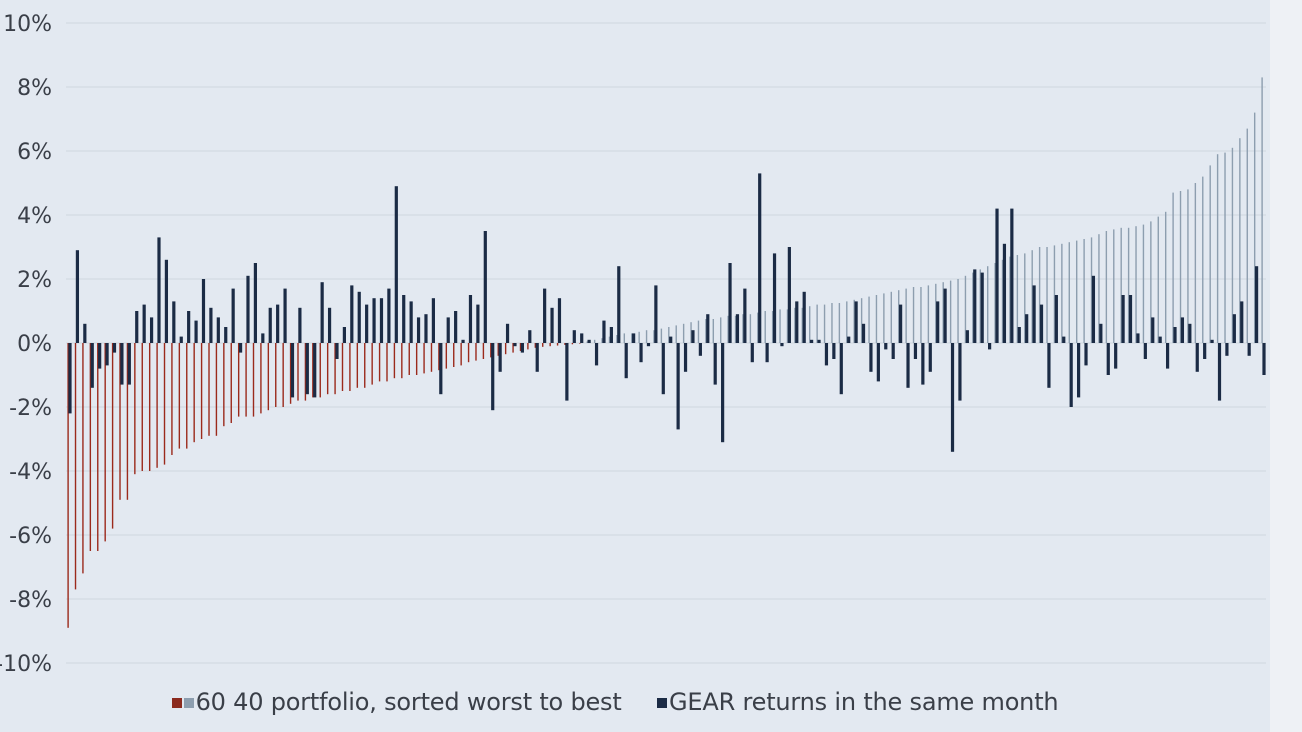 The width and height of the screenshot is (1302, 732). What do you see at coordinates (858, 702) in the screenshot?
I see `legend-item-gear: GEAR returns in the same month` at bounding box center [858, 702].